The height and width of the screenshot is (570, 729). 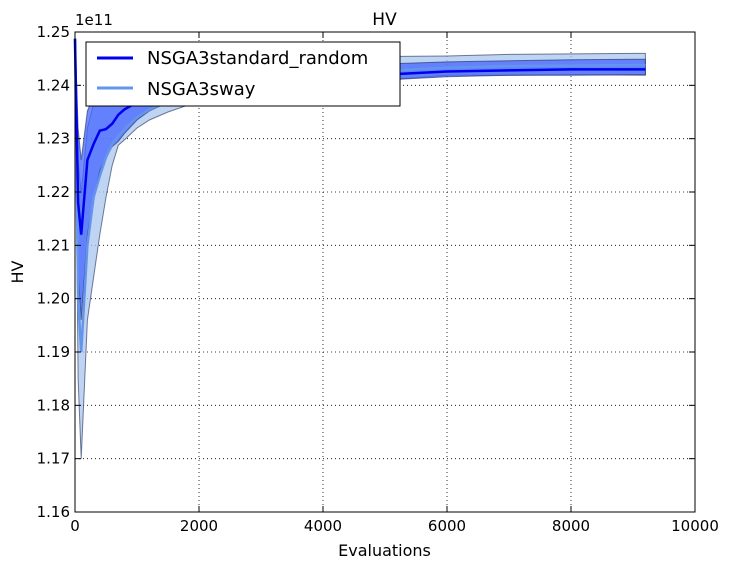 What do you see at coordinates (447, 526) in the screenshot?
I see `x-tick-label: 6000` at bounding box center [447, 526].